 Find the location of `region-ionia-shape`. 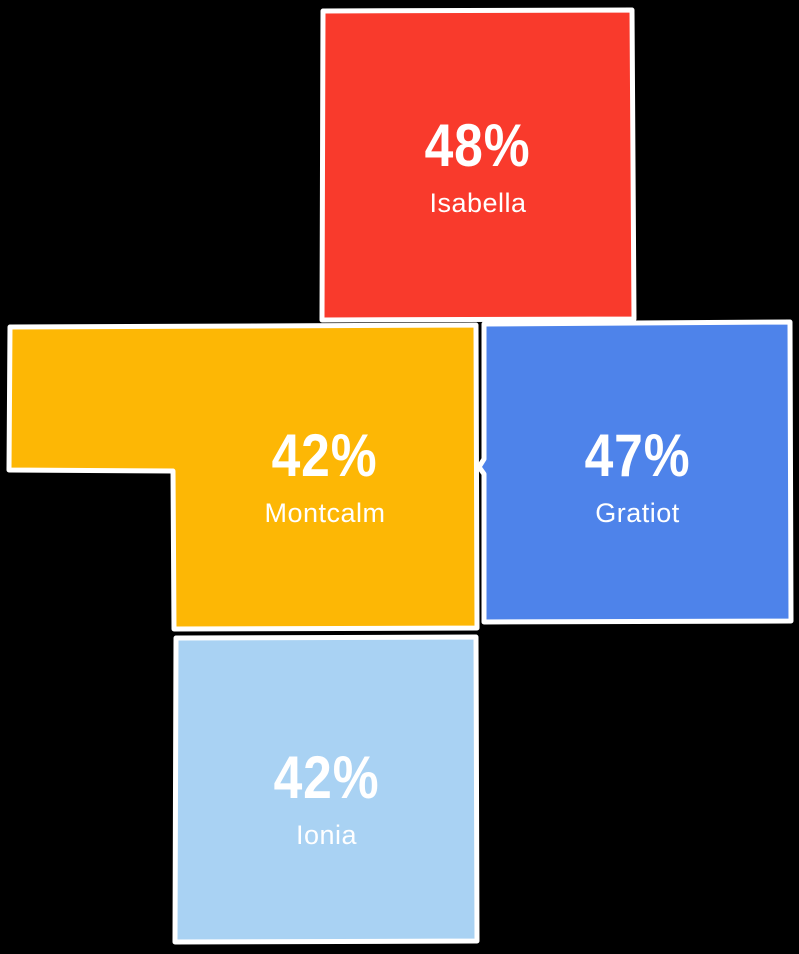

region-ionia-shape is located at coordinates (326, 789).